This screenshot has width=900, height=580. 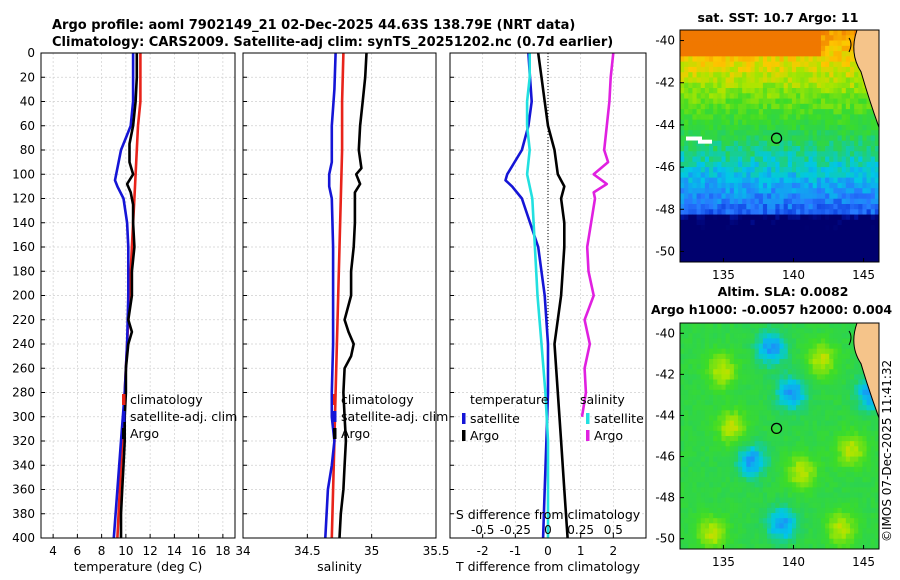 What do you see at coordinates (27, 102) in the screenshot?
I see `y-tick-label: 40` at bounding box center [27, 102].